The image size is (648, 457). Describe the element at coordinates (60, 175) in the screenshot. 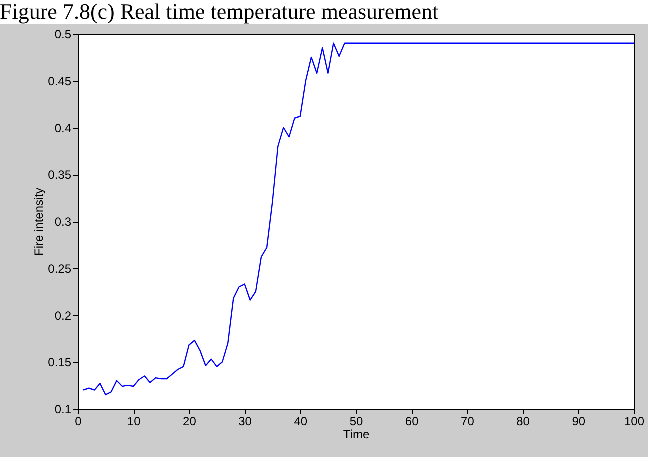

I see `y-tick-label: 0.35` at that location.